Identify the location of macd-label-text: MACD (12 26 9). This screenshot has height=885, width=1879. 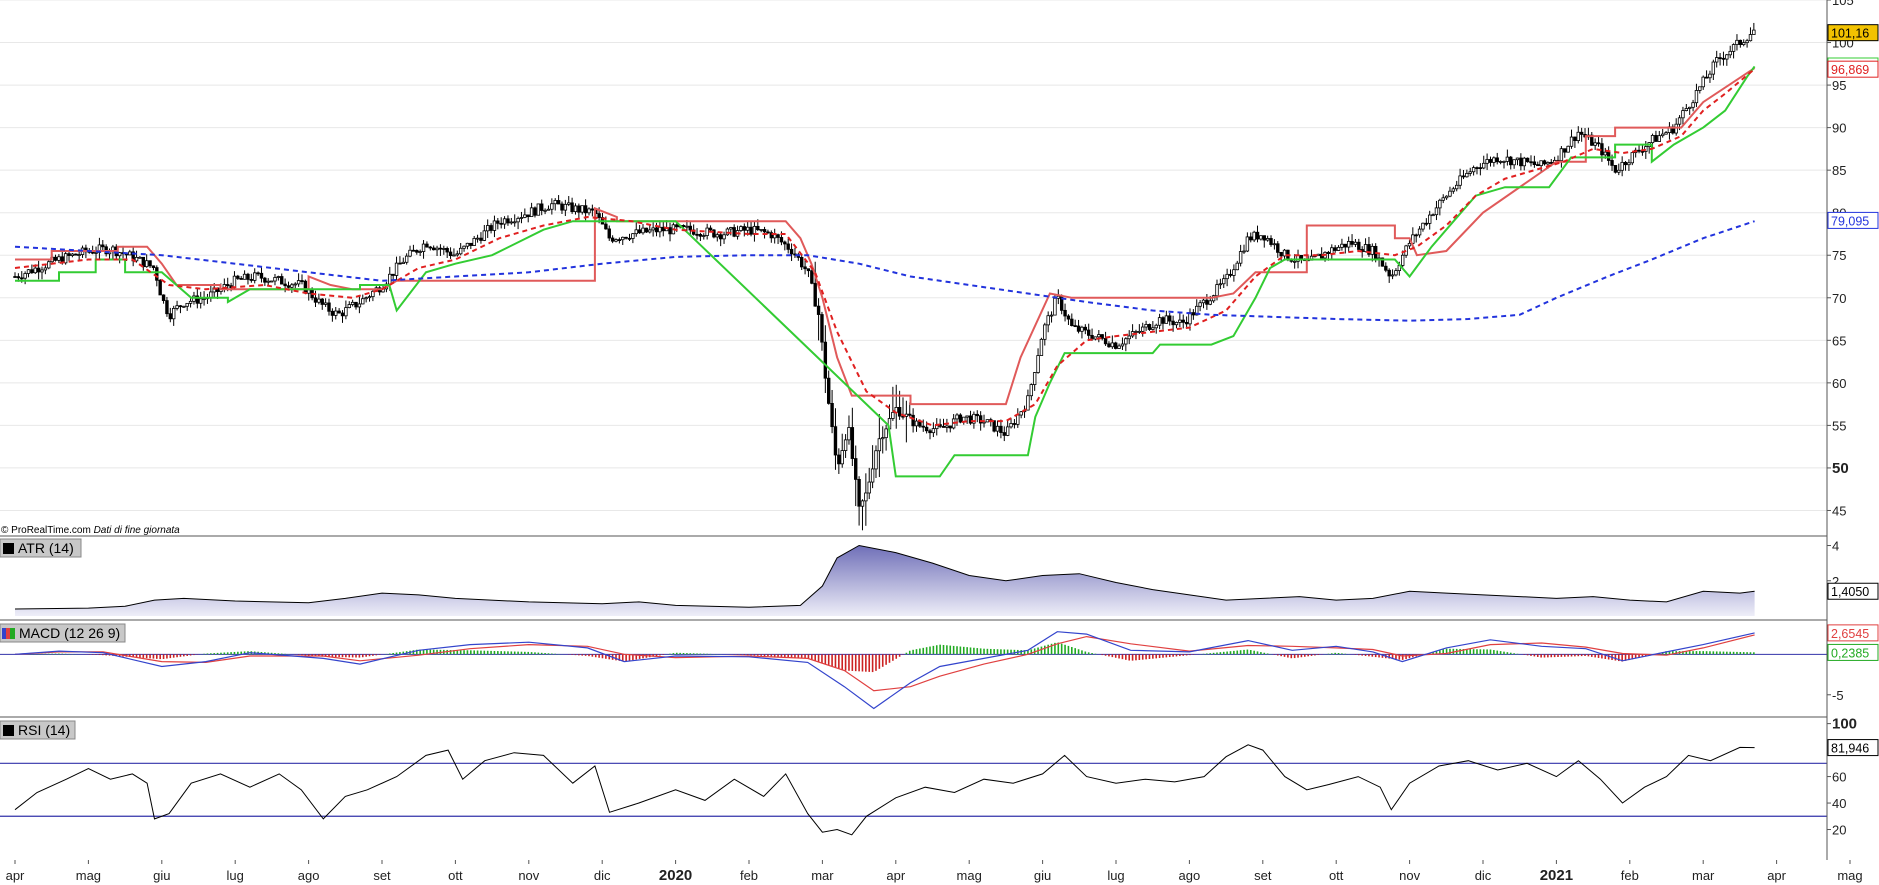
(69, 633).